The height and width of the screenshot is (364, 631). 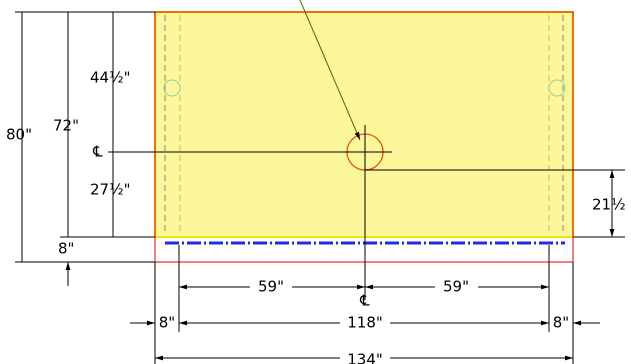 I want to click on dim-label: 27½", so click(x=110, y=190).